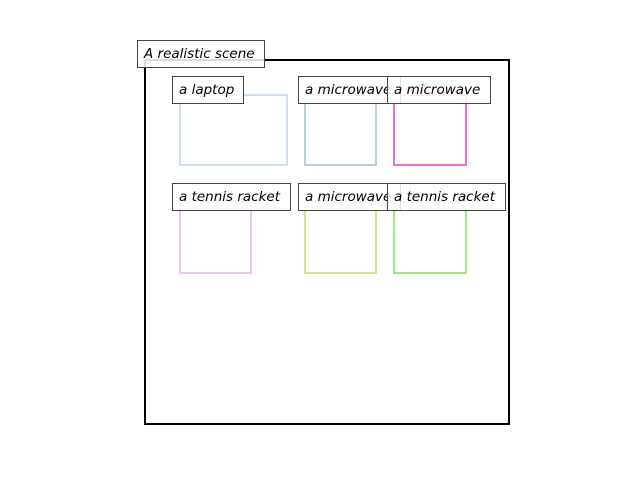 This screenshot has width=640, height=480. What do you see at coordinates (201, 54) in the screenshot?
I see `scene-caption: A realistic scene` at bounding box center [201, 54].